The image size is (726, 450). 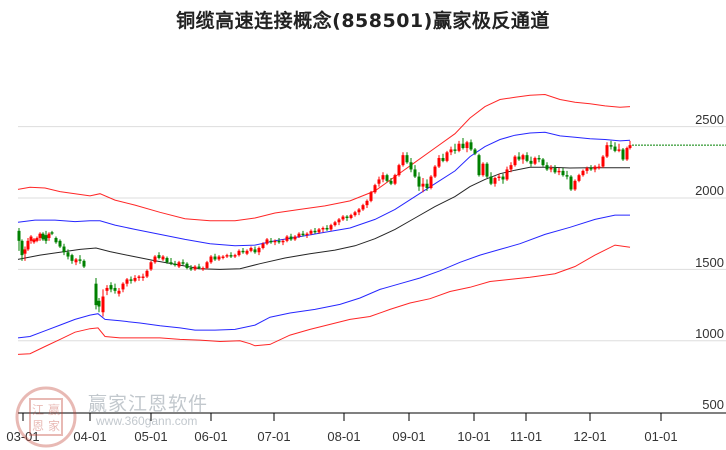 What do you see at coordinates (526, 436) in the screenshot?
I see `x-label-11-01: 11-01` at bounding box center [526, 436].